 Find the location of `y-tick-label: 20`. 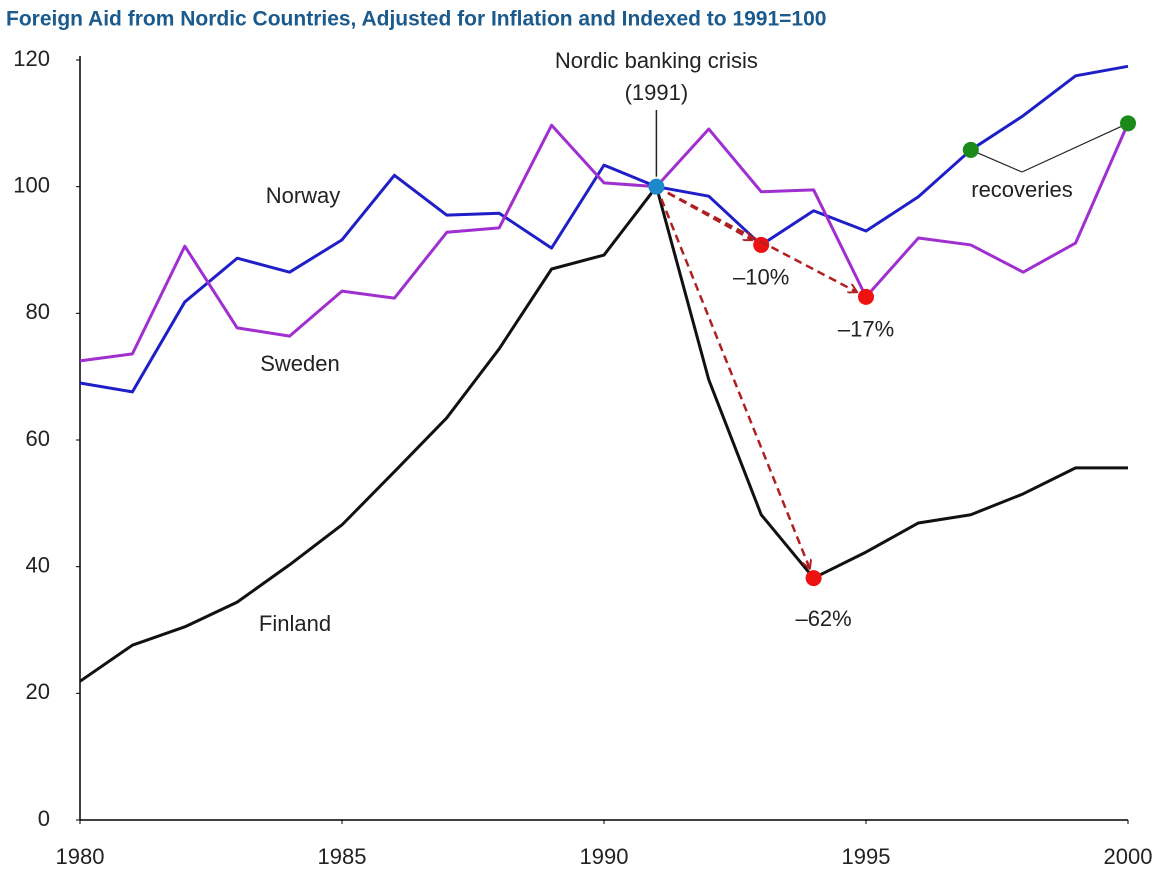

y-tick-label: 20 is located at coordinates (38, 691).